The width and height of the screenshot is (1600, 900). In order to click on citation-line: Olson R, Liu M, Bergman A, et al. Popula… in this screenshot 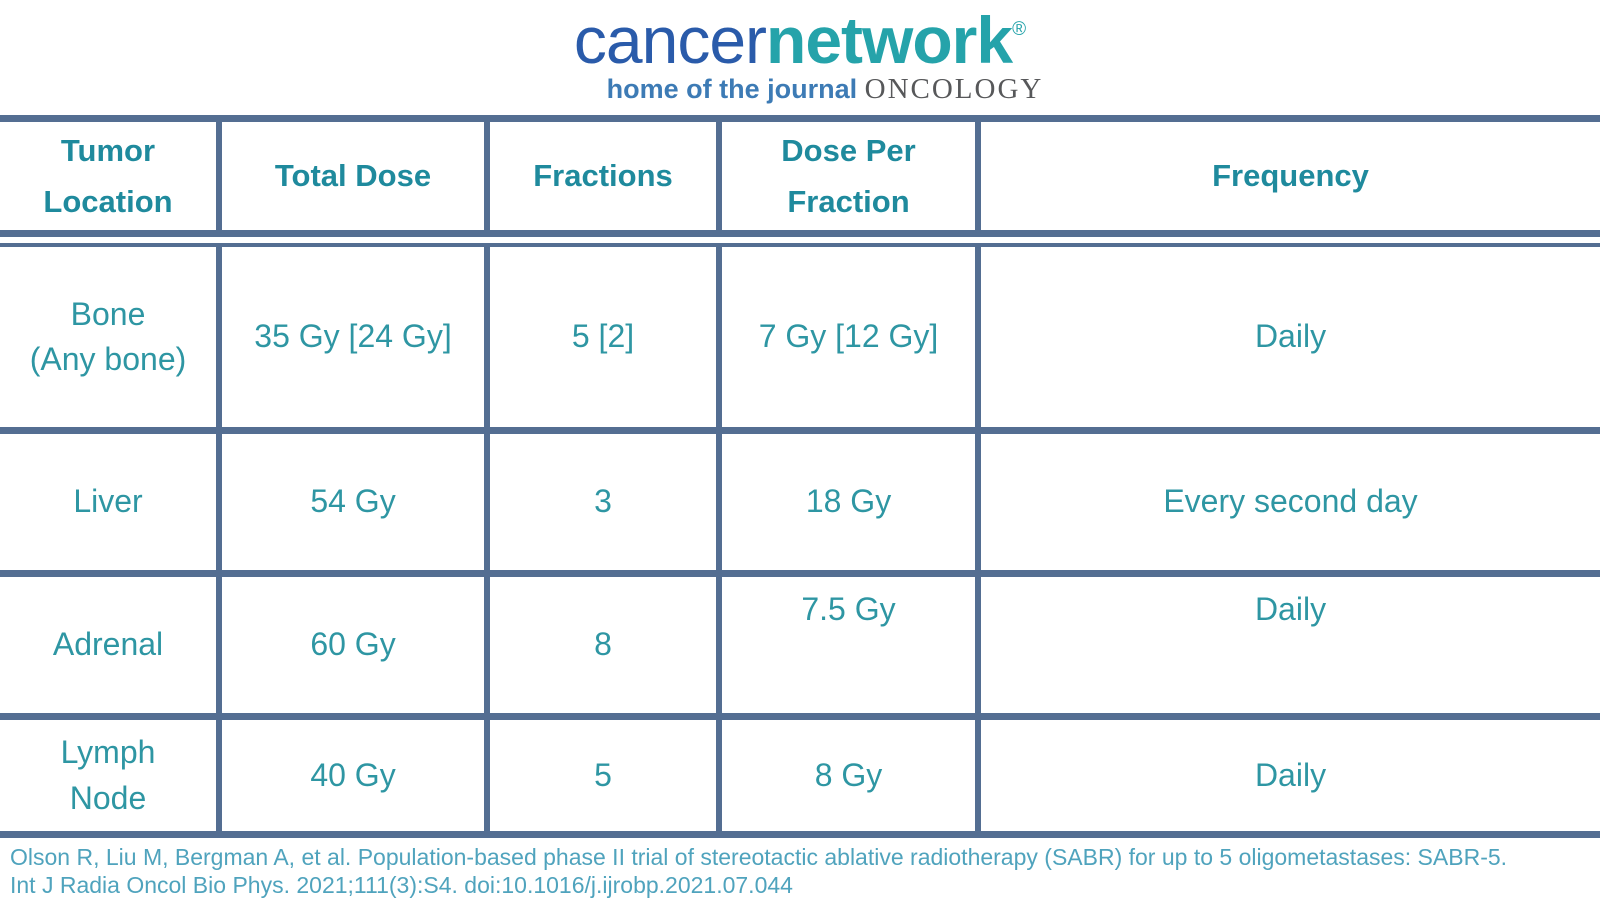, I will do `click(759, 857)`.